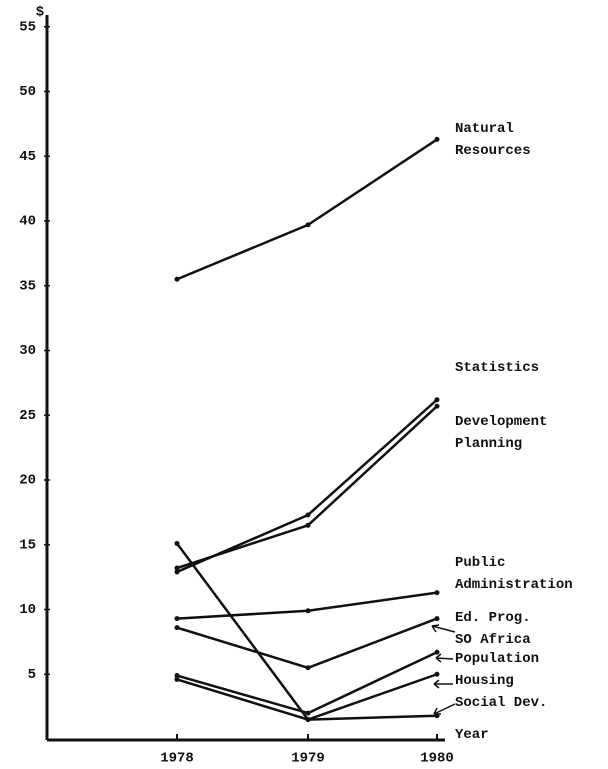 This screenshot has width=608, height=769. Describe the element at coordinates (177, 759) in the screenshot. I see `x-tick-label: 1978` at that location.